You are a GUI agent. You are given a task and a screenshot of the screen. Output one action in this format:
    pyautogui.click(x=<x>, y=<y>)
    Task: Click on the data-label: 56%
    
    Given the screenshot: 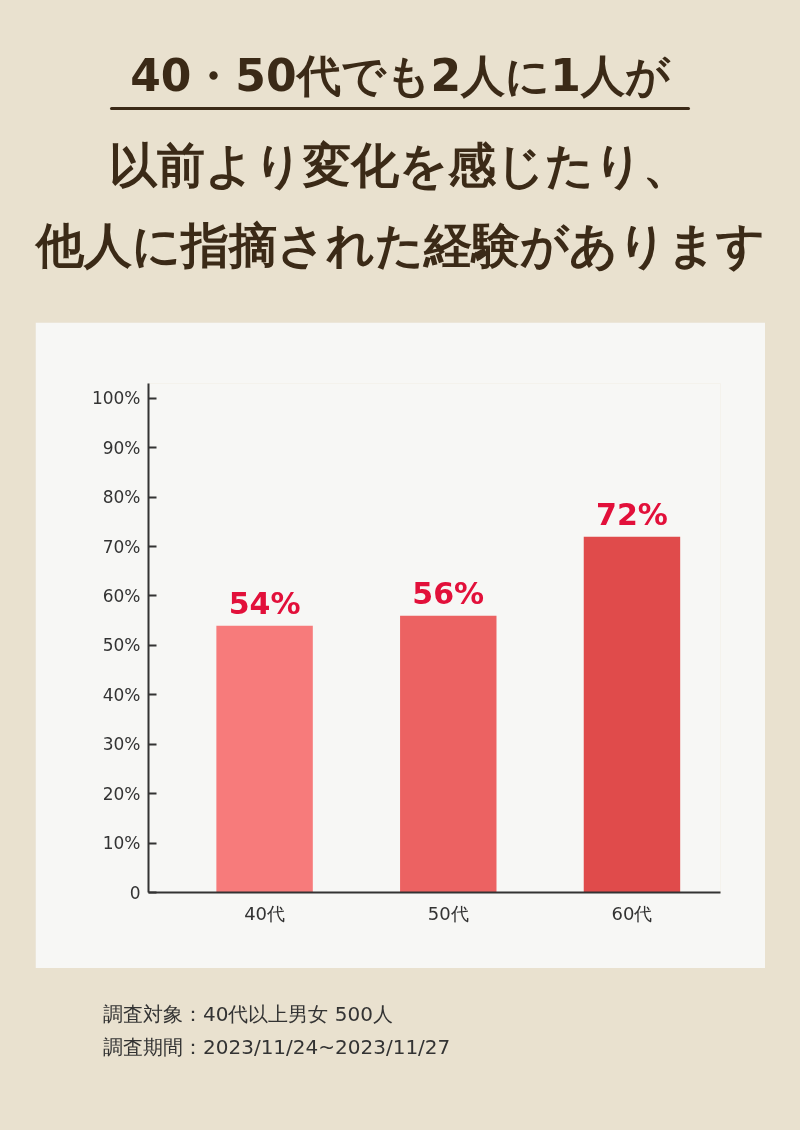 What is the action you would take?
    pyautogui.click(x=448, y=593)
    